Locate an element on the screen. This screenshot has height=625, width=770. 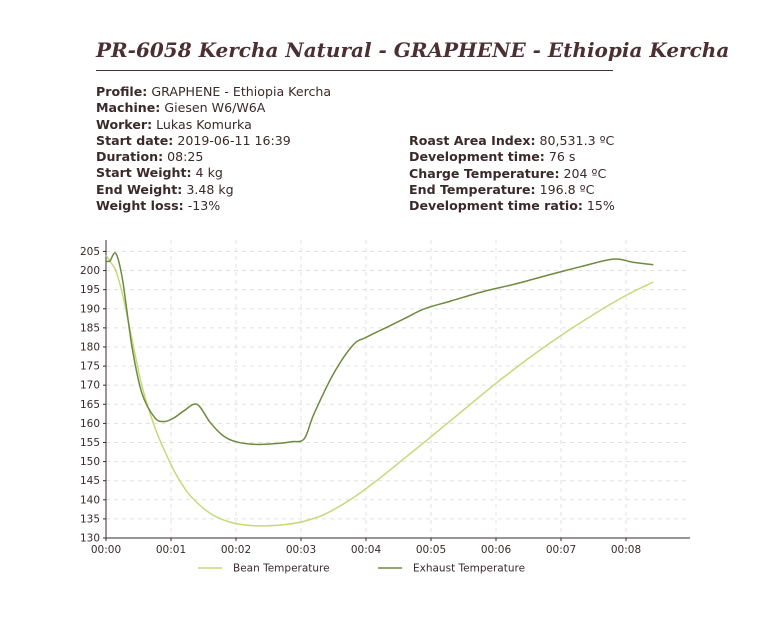
title-underline is located at coordinates (354, 70).